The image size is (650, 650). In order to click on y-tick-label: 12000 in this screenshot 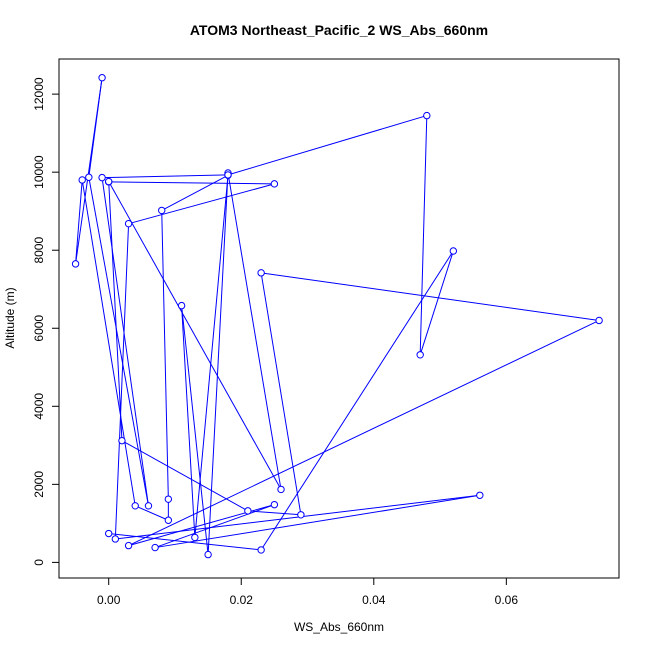, I will do `click(39, 94)`.